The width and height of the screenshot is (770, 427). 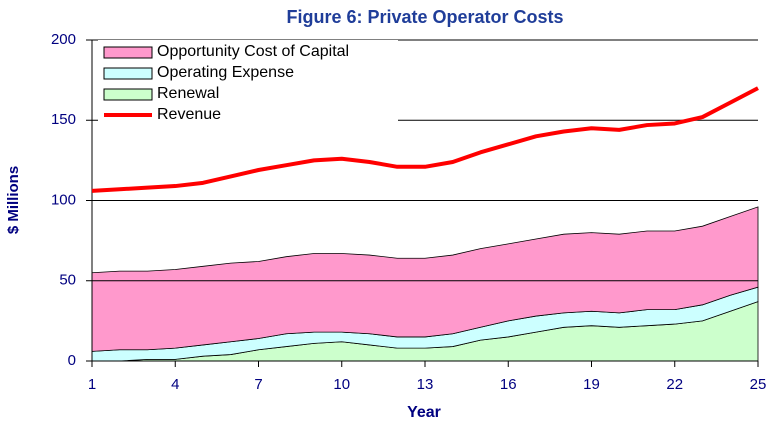 What do you see at coordinates (424, 17) in the screenshot?
I see `chart-title: Figure 6: Private Operator Costs` at bounding box center [424, 17].